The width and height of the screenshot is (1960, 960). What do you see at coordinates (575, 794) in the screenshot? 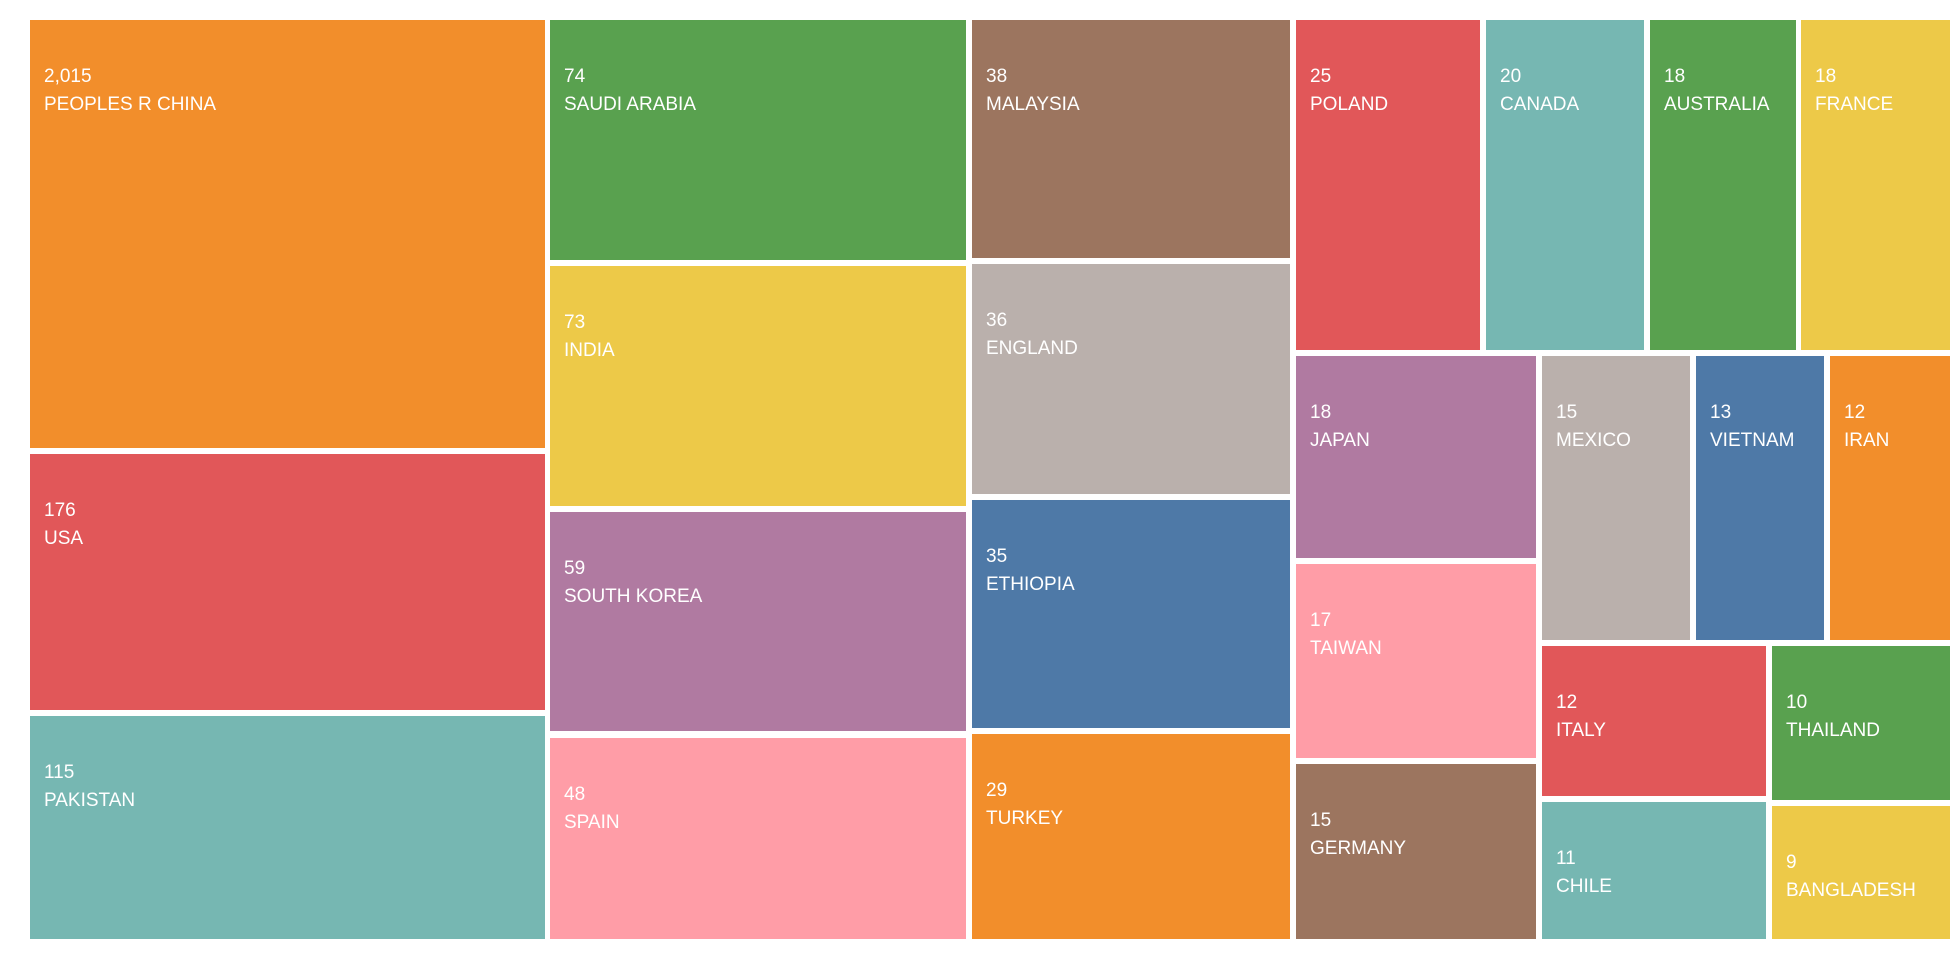
I see `tile-value: 48` at bounding box center [575, 794].